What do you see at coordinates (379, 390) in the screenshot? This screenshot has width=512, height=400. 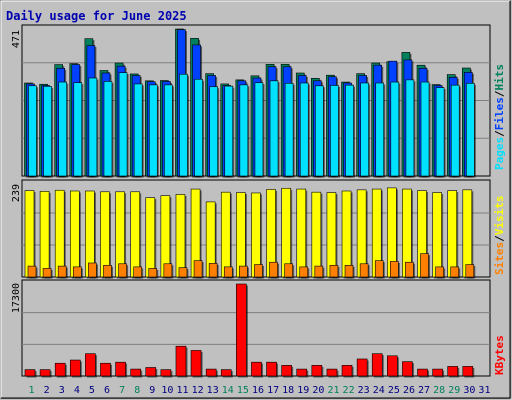 I see `x-label-day-24: 24` at bounding box center [379, 390].